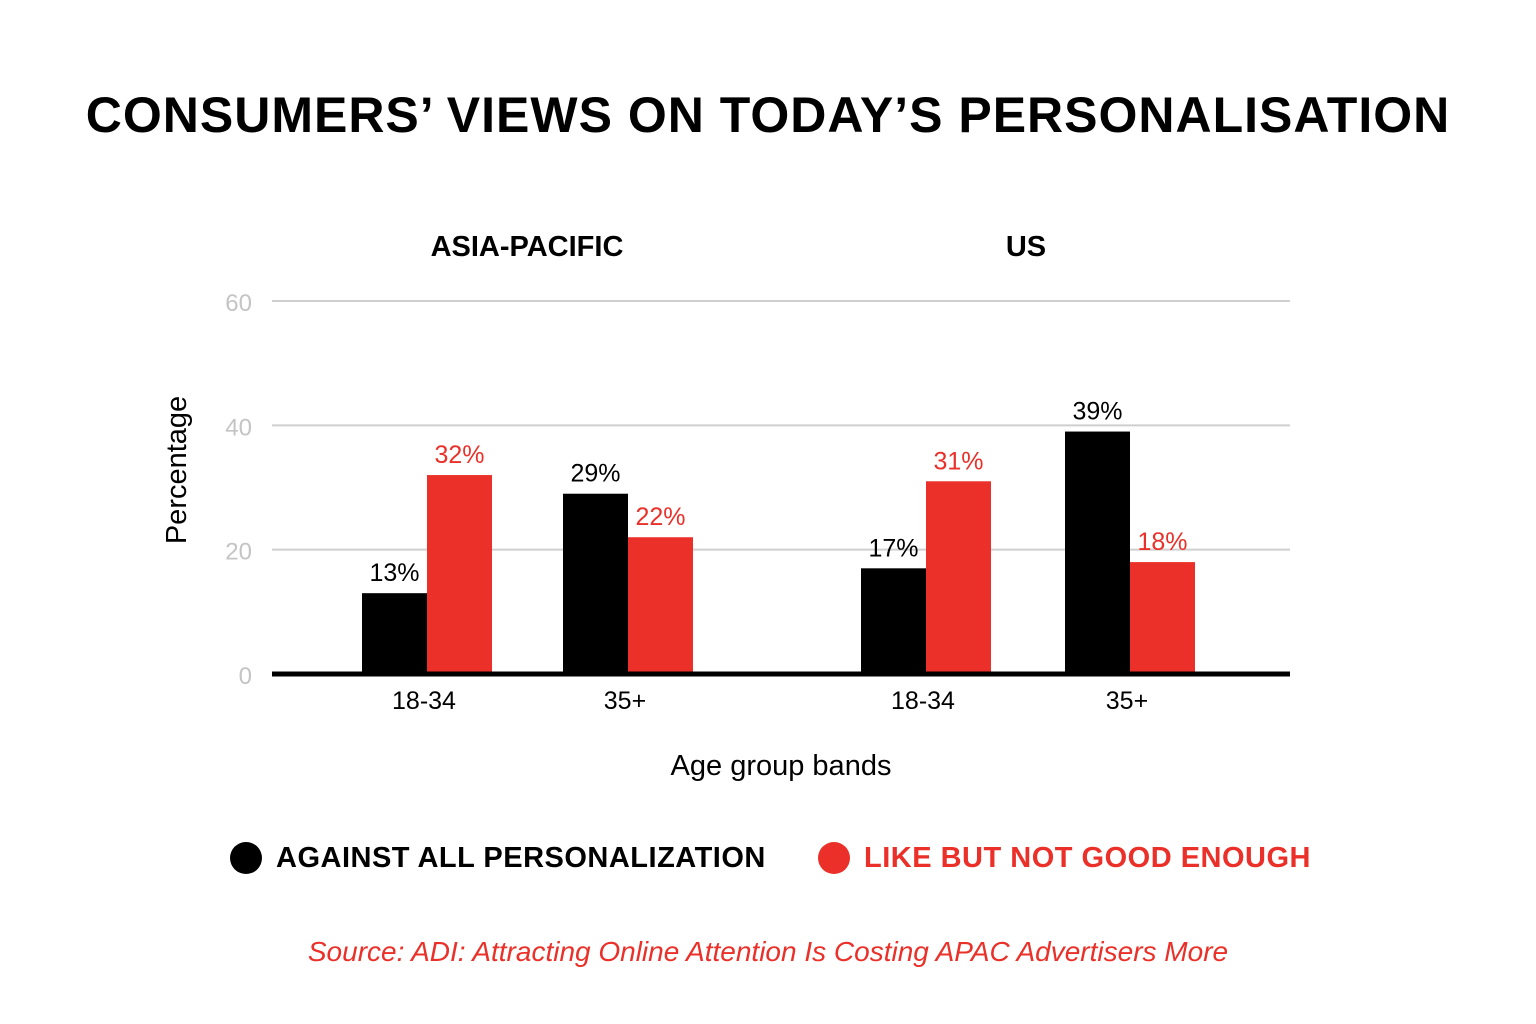 This screenshot has width=1536, height=1024. I want to click on data-label: 31%, so click(958, 461).